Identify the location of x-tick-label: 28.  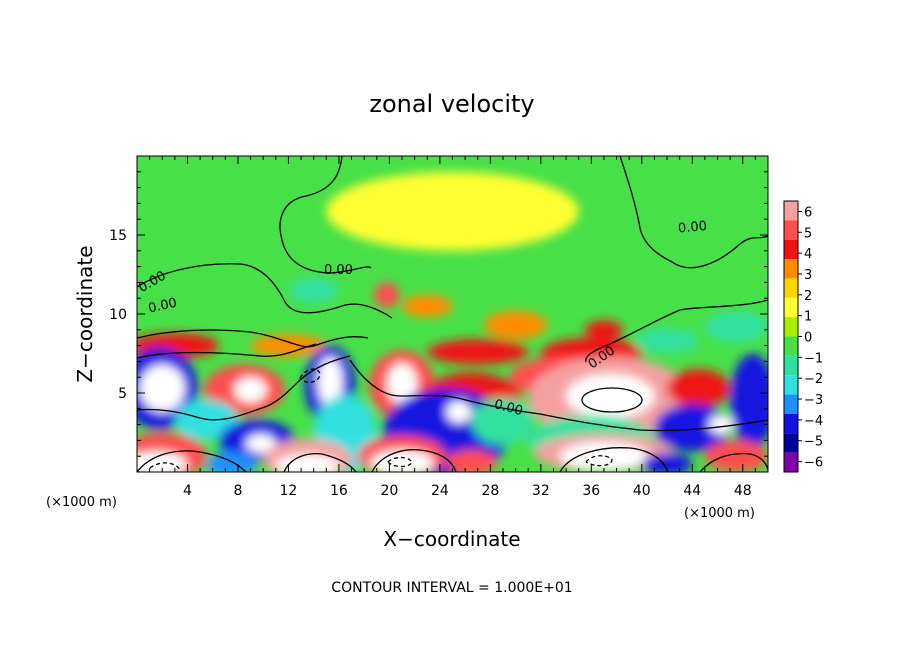
(490, 491).